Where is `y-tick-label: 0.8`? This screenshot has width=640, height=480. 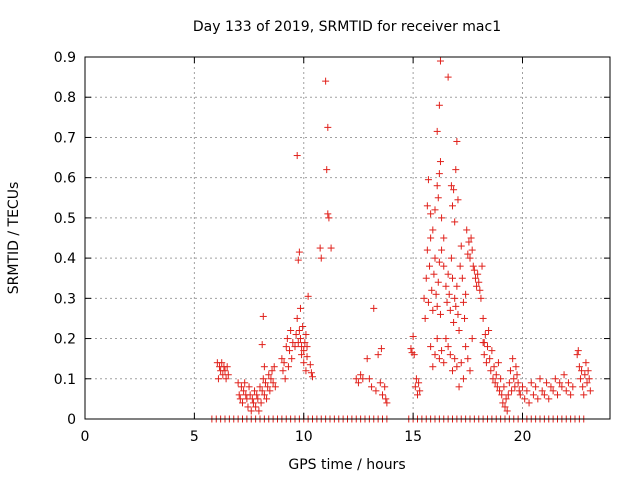 y-tick-label: 0.8 is located at coordinates (65, 98).